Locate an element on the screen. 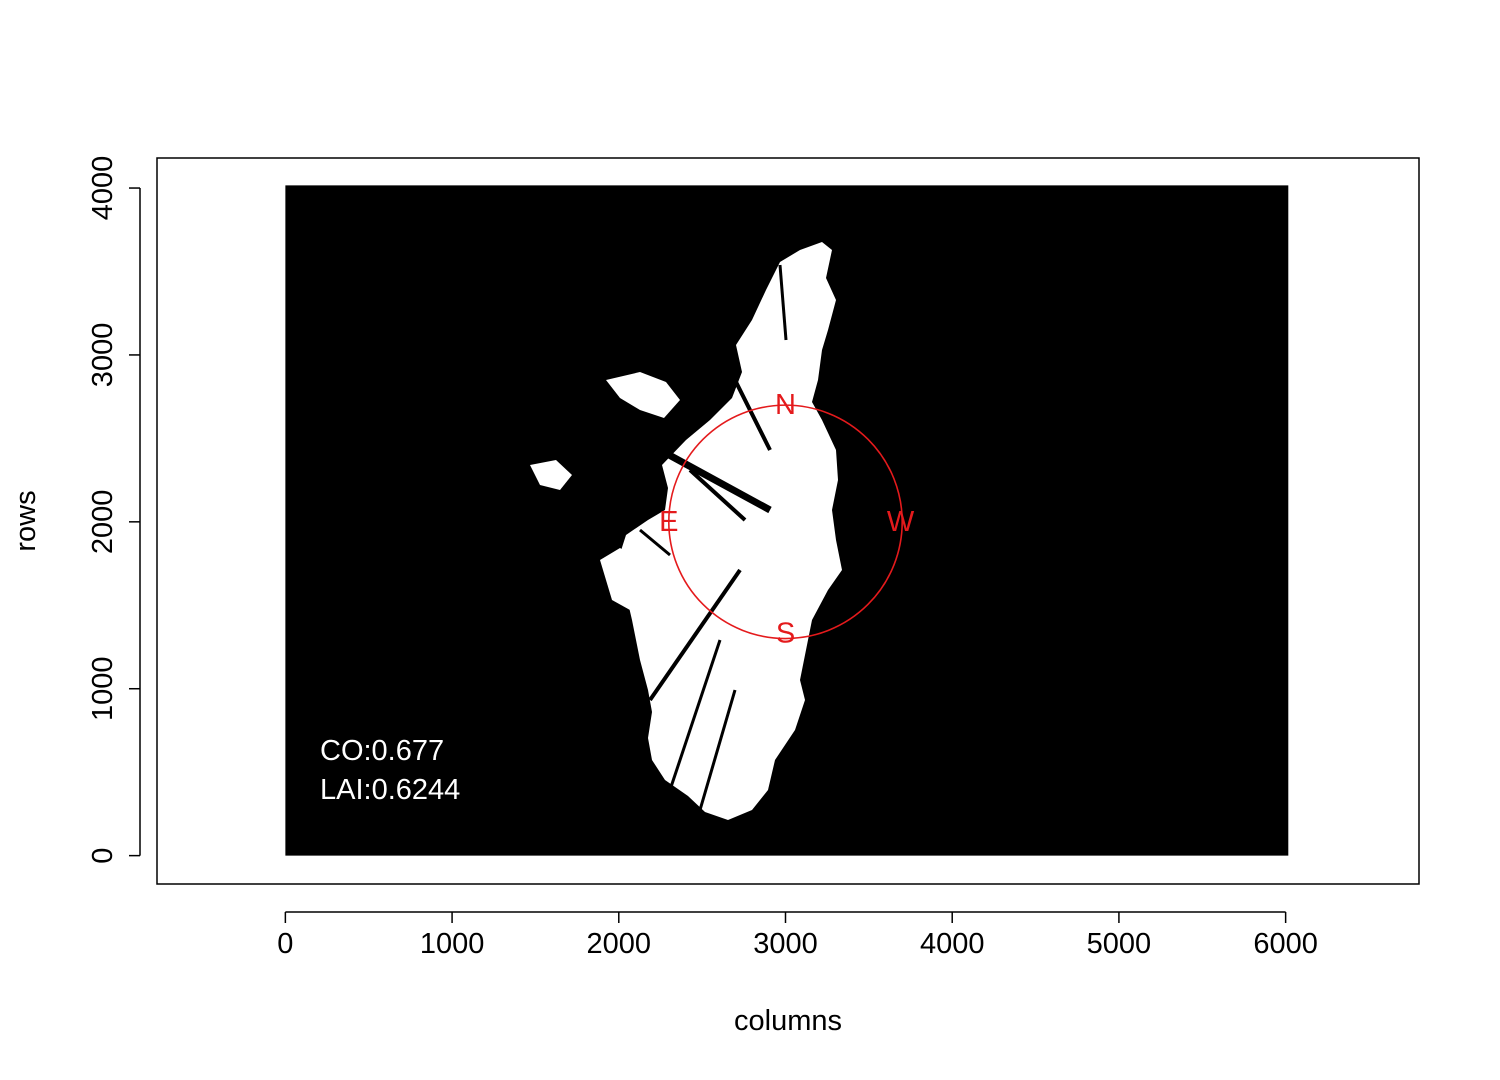 This screenshot has height=1080, width=1500. x-tick-label: 1000 is located at coordinates (452, 944).